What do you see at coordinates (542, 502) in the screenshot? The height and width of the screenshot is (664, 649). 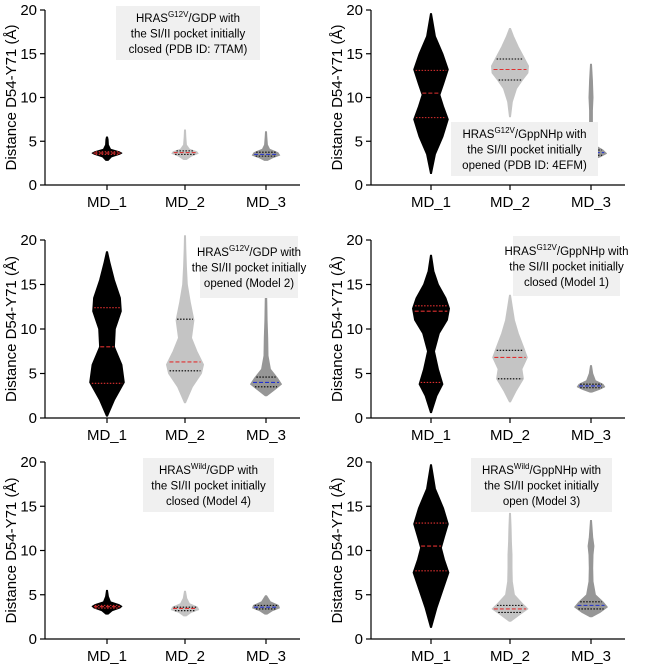 I see `annotation-line: open (Model 3)` at bounding box center [542, 502].